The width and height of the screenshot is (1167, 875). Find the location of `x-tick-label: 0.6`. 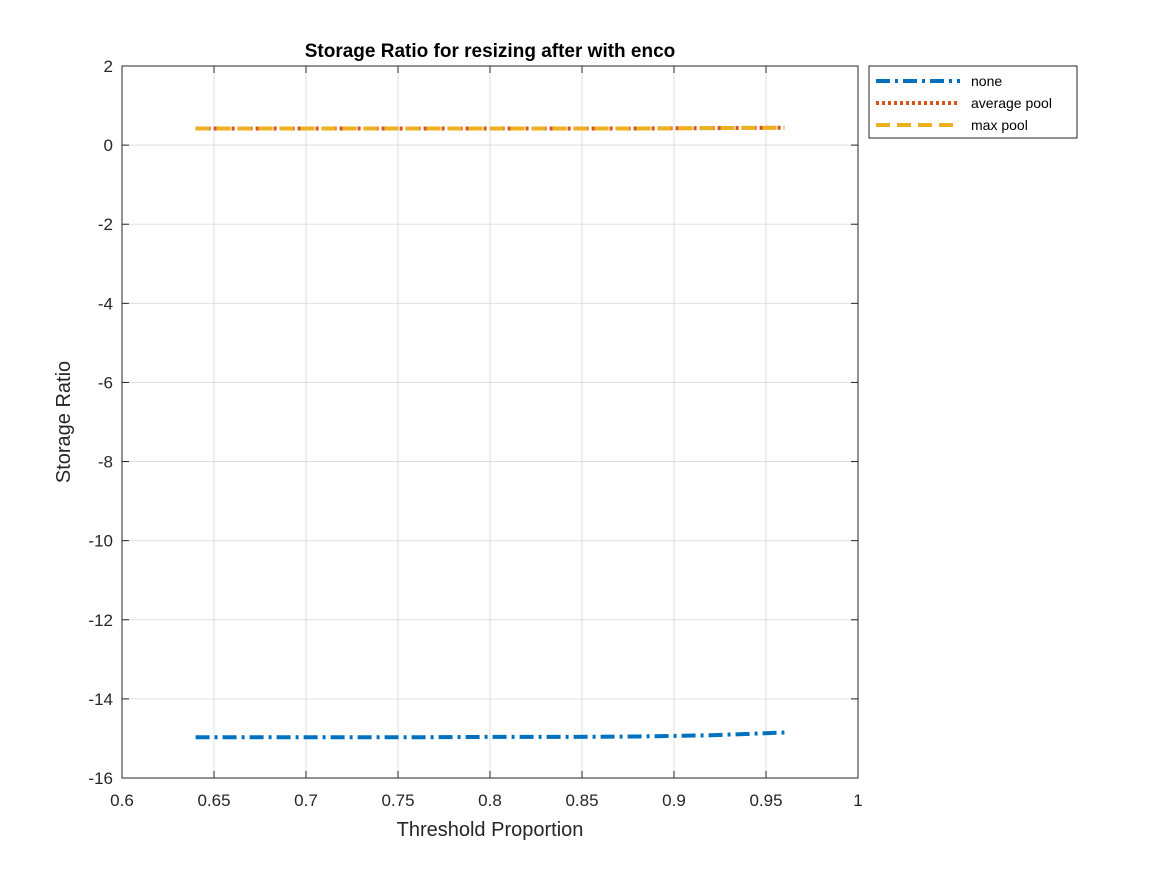

x-tick-label: 0.6 is located at coordinates (122, 800).